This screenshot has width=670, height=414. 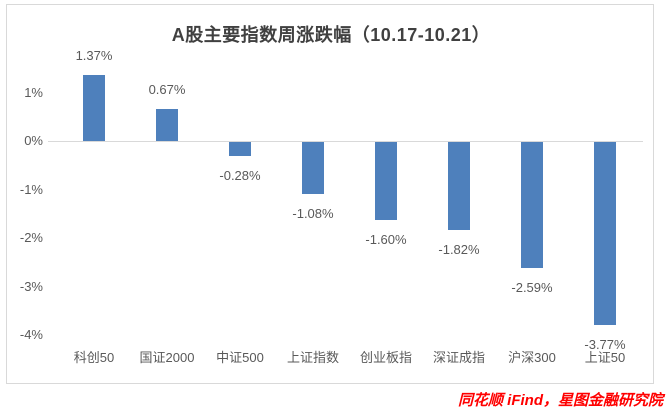 I want to click on value-label: -2.59%, so click(x=532, y=287).